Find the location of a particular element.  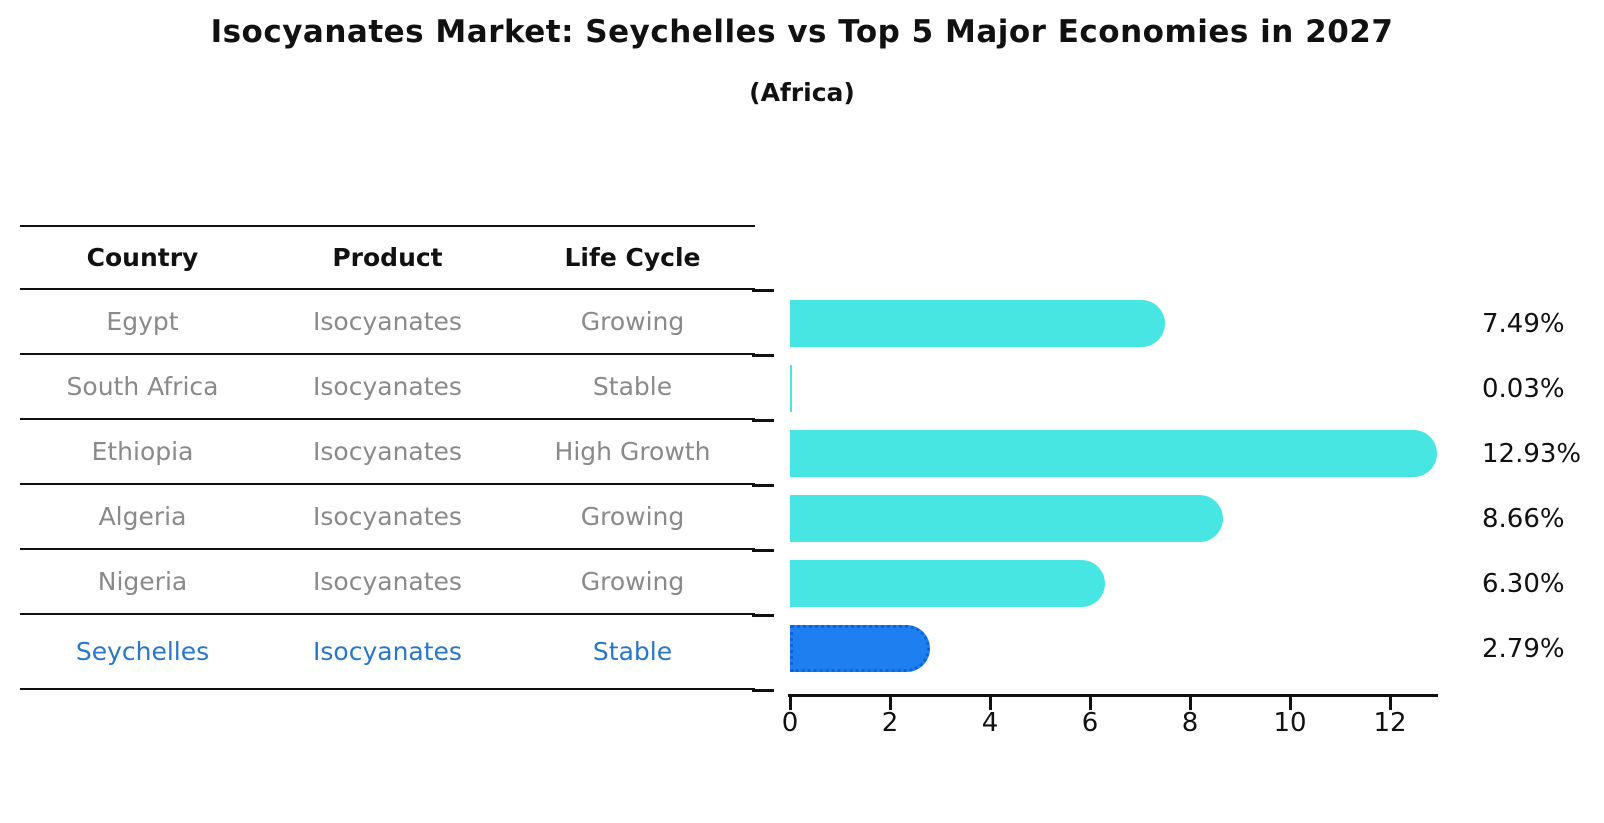

bar-ethiopia is located at coordinates (1113, 453).